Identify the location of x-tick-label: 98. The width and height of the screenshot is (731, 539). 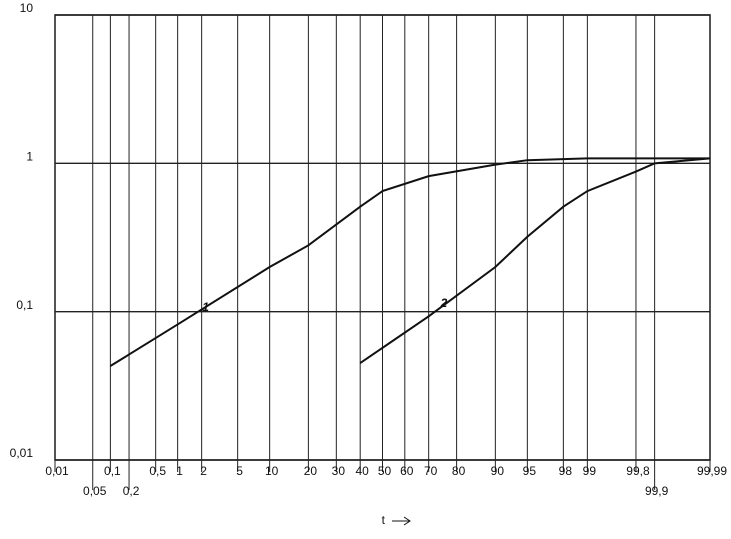
(566, 471).